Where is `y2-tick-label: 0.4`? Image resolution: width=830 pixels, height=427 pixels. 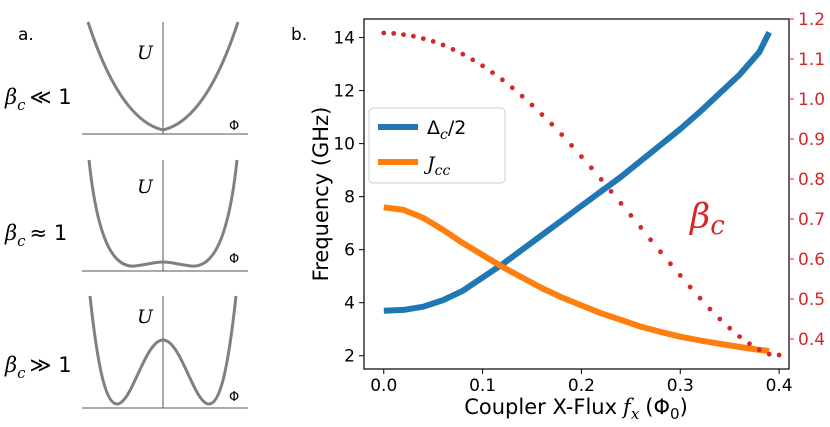 y2-tick-label: 0.4 is located at coordinates (811, 340).